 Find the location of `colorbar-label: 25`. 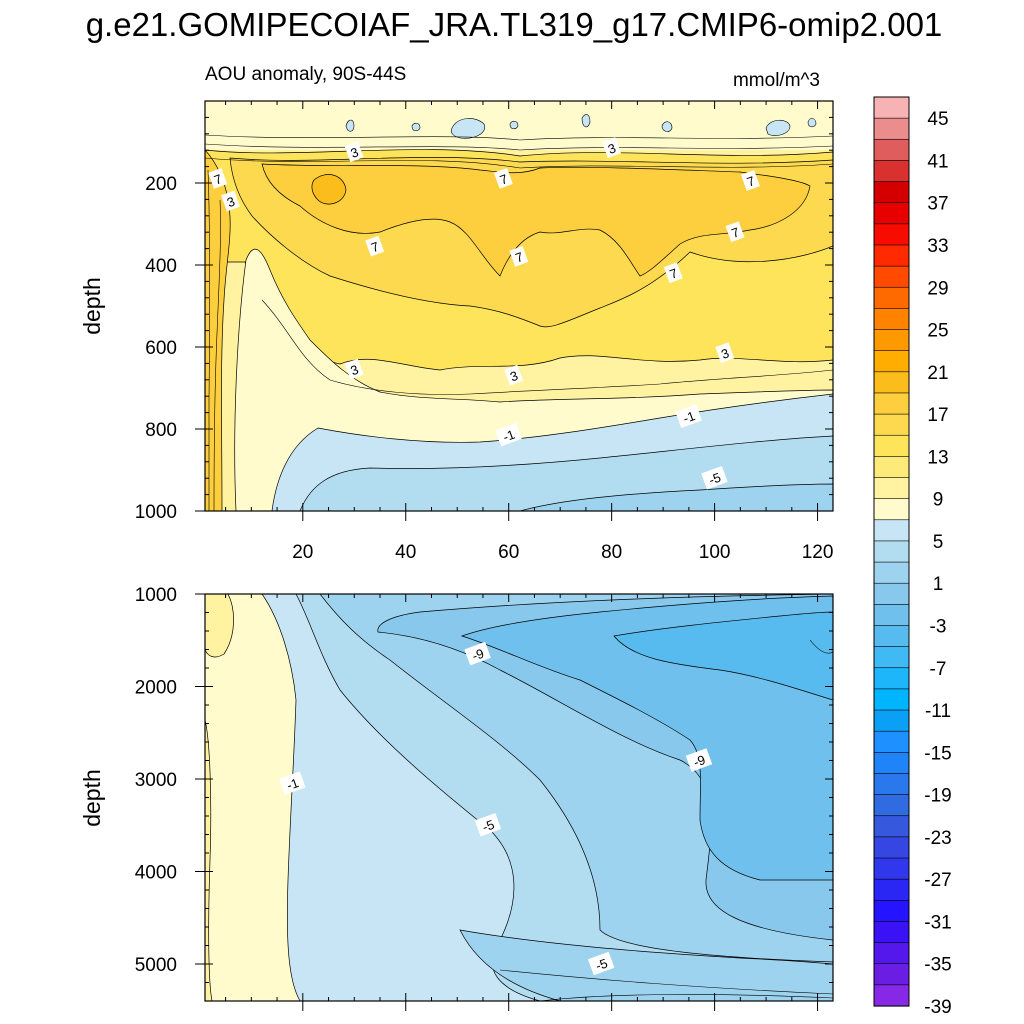

colorbar-label: 25 is located at coordinates (937, 331).